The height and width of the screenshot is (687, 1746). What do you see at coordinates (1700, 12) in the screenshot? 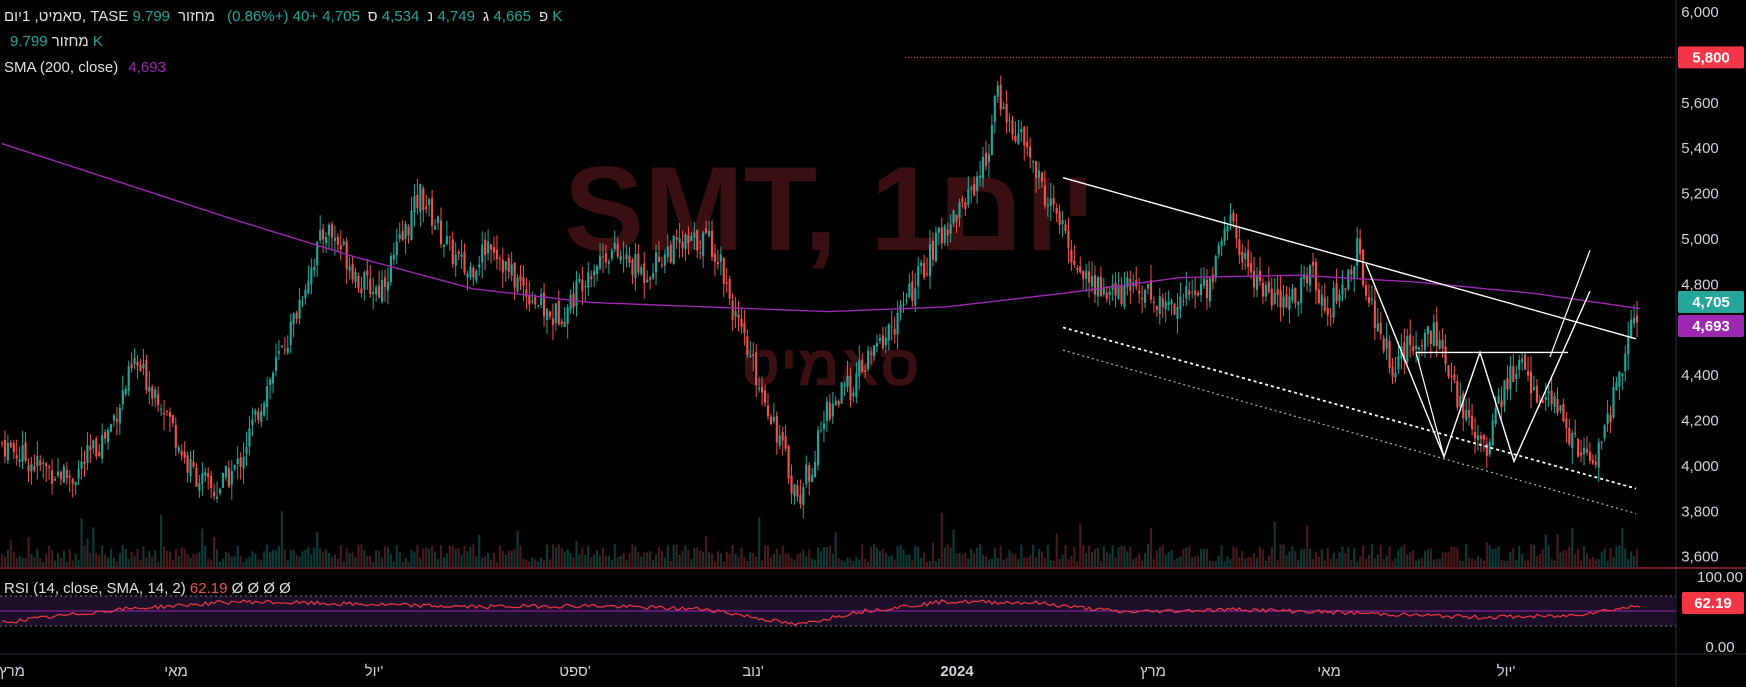
I see `y-tick-label: 6,000` at bounding box center [1700, 12].